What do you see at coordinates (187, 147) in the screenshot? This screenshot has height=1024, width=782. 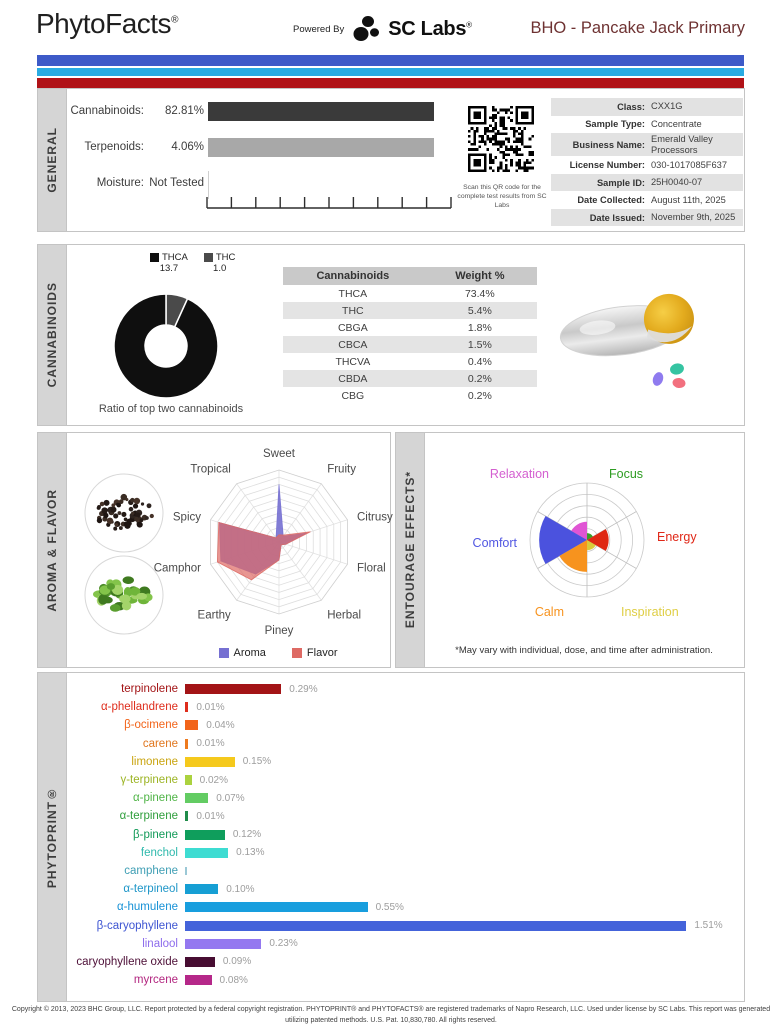 I see `general-row-value: 4.06%` at bounding box center [187, 147].